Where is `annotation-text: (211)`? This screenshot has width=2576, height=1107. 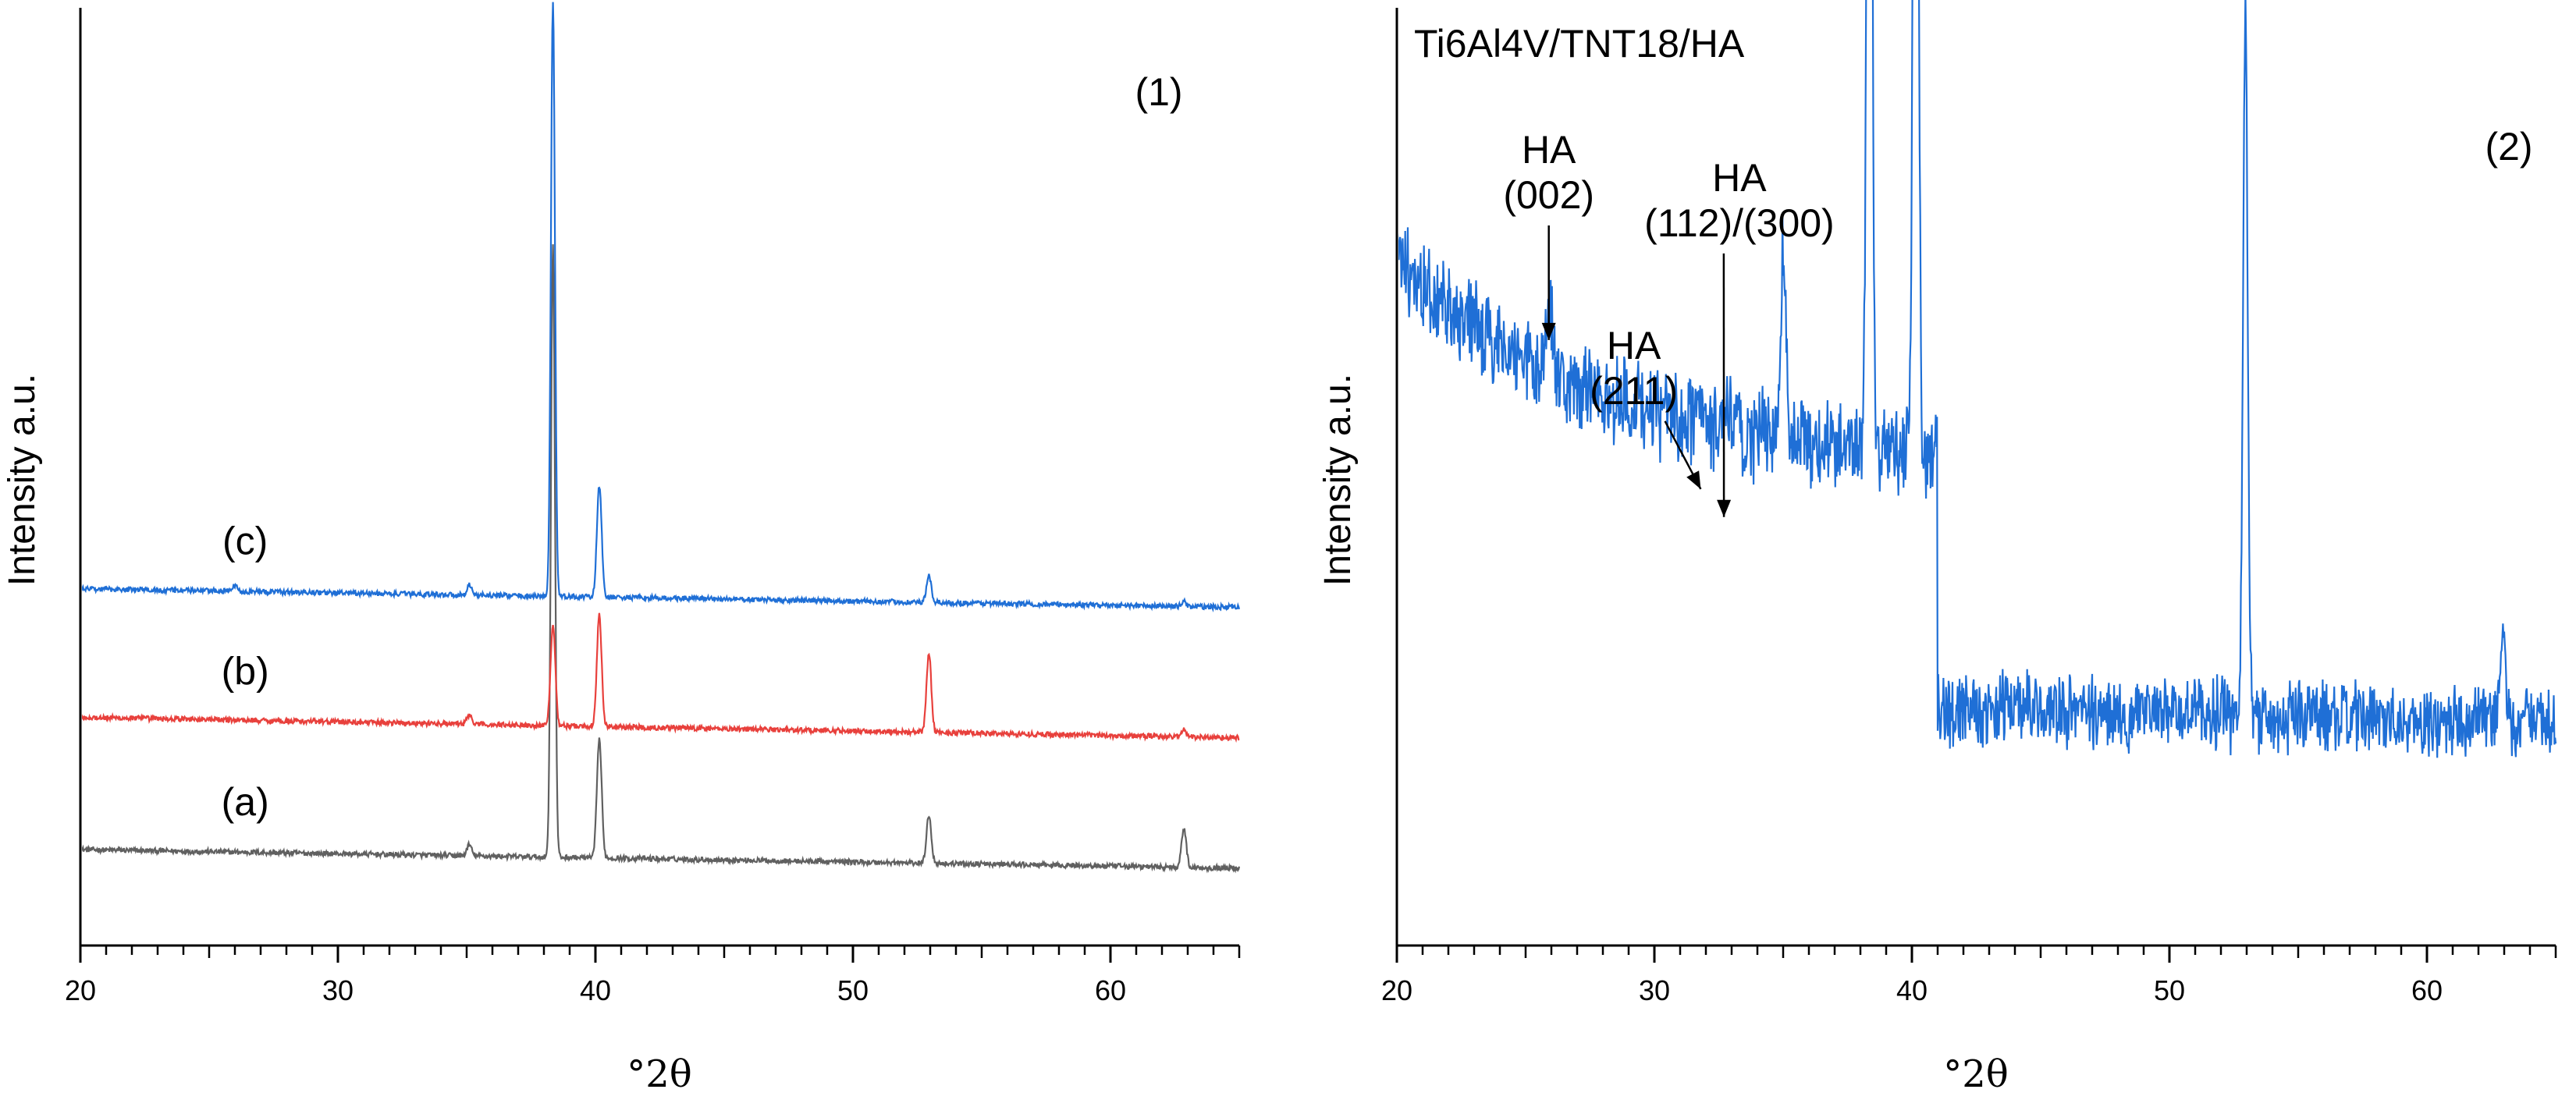 annotation-text: (211) is located at coordinates (1634, 391).